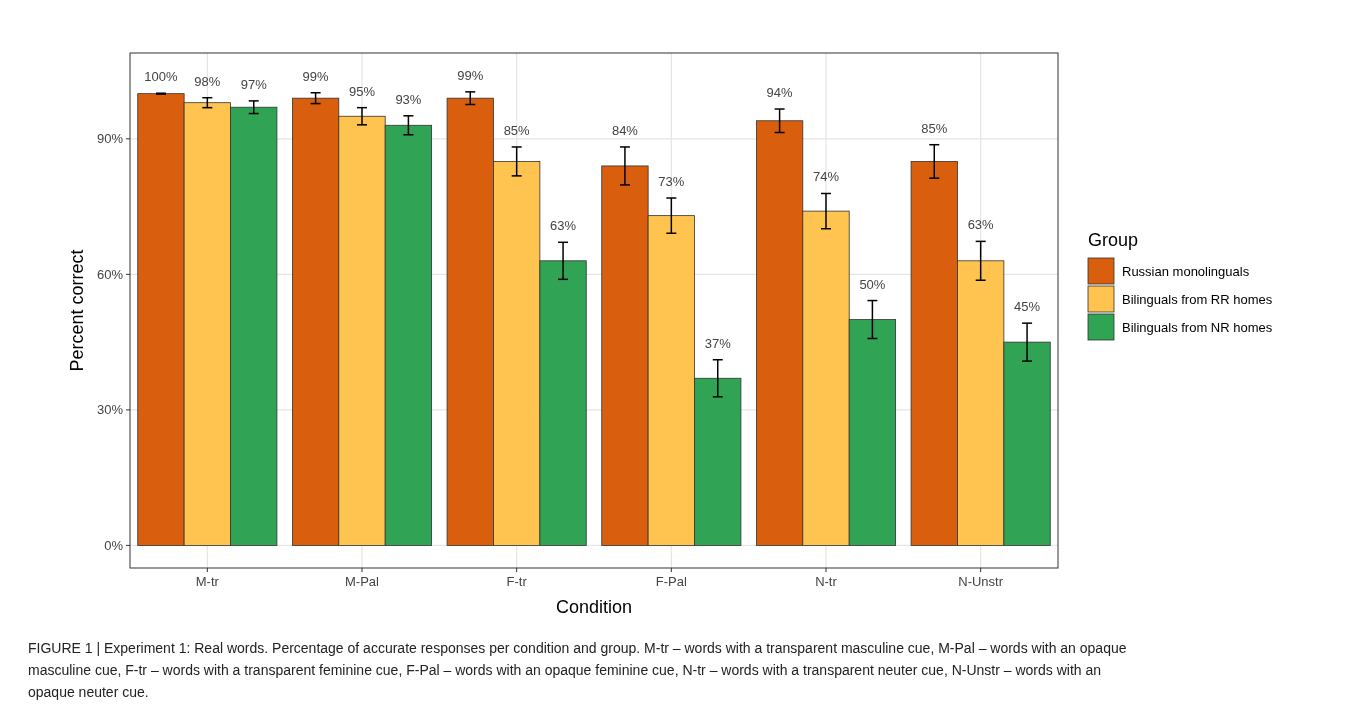  What do you see at coordinates (1027, 307) in the screenshot?
I see `data-label: 45%` at bounding box center [1027, 307].